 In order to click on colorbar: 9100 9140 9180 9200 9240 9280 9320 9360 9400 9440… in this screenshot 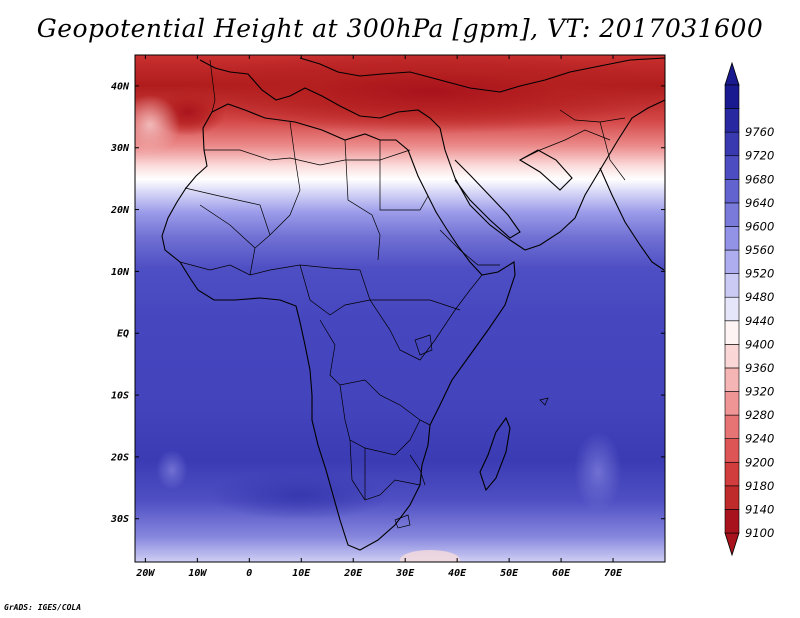, I will do `click(749, 309)`.